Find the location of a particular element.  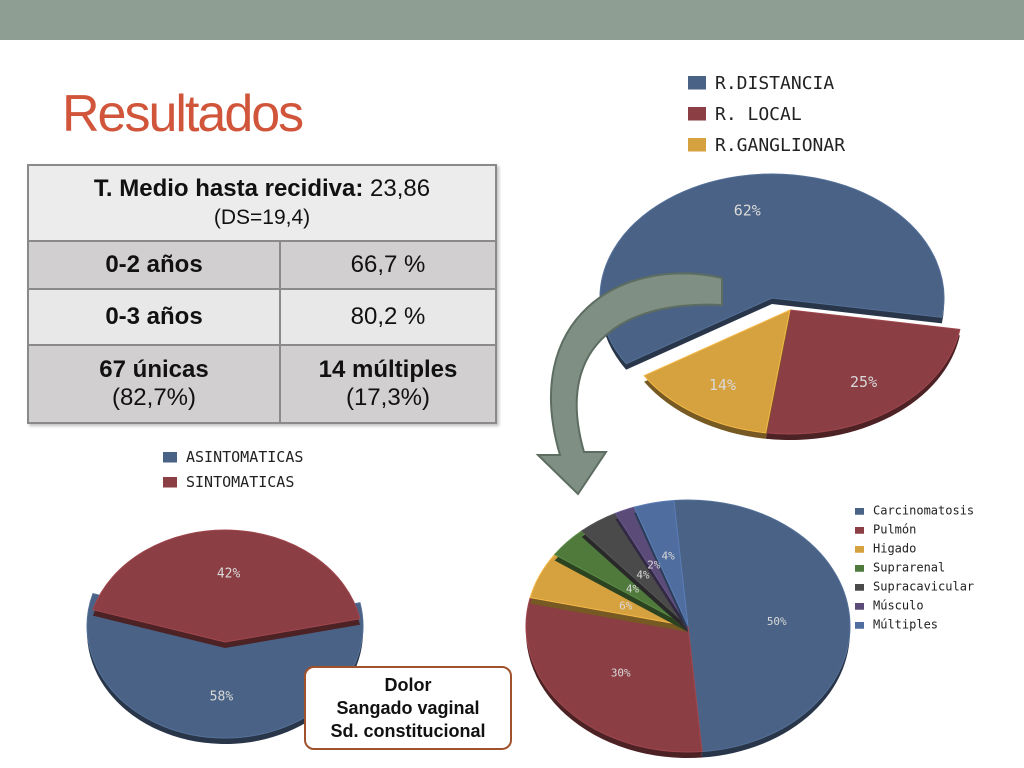

legend-label: Supracavicular is located at coordinates (923, 586).